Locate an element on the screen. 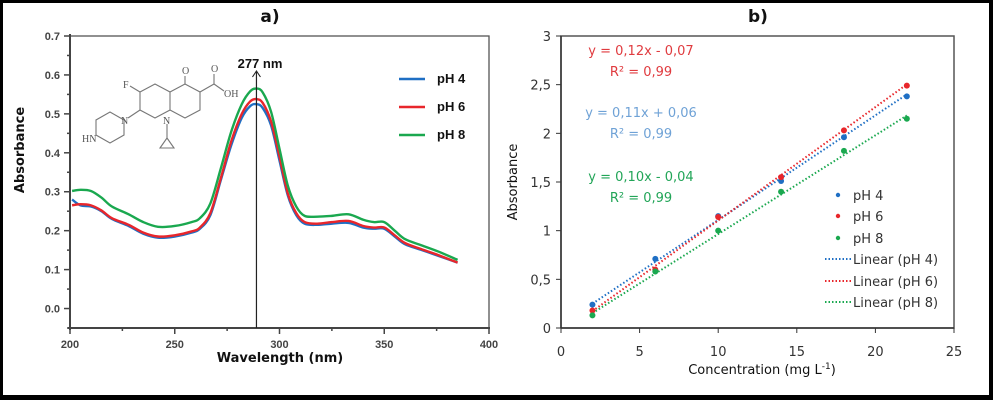 This screenshot has width=993, height=400. panel-b-title: b) is located at coordinates (758, 17).